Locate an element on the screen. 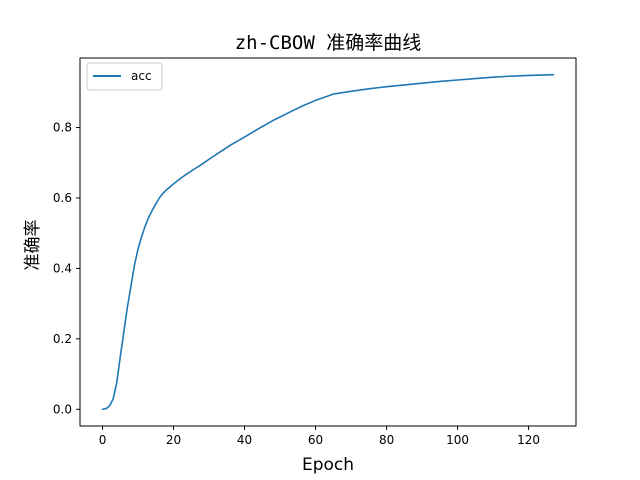  x-tick-label: 0 is located at coordinates (103, 440).